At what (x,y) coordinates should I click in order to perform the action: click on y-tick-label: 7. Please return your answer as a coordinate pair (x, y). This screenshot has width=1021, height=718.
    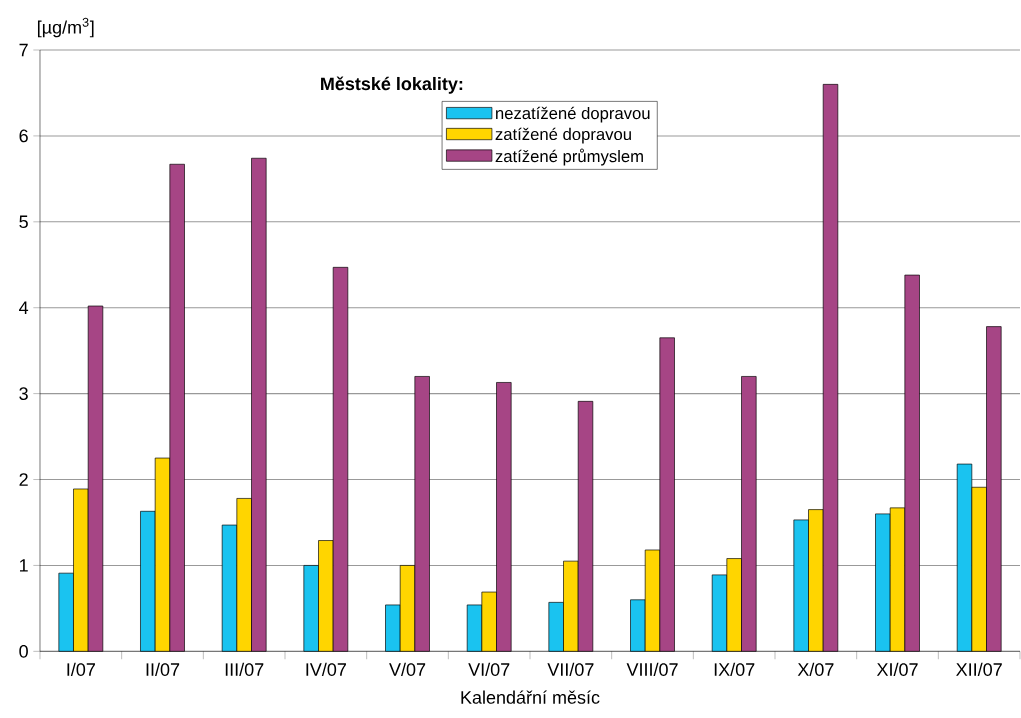
    Looking at the image, I should click on (23, 50).